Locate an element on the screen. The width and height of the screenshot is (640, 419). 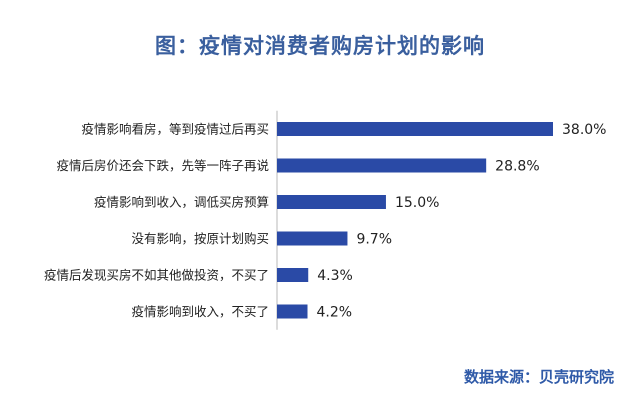
value-label: 4.2% is located at coordinates (335, 313).